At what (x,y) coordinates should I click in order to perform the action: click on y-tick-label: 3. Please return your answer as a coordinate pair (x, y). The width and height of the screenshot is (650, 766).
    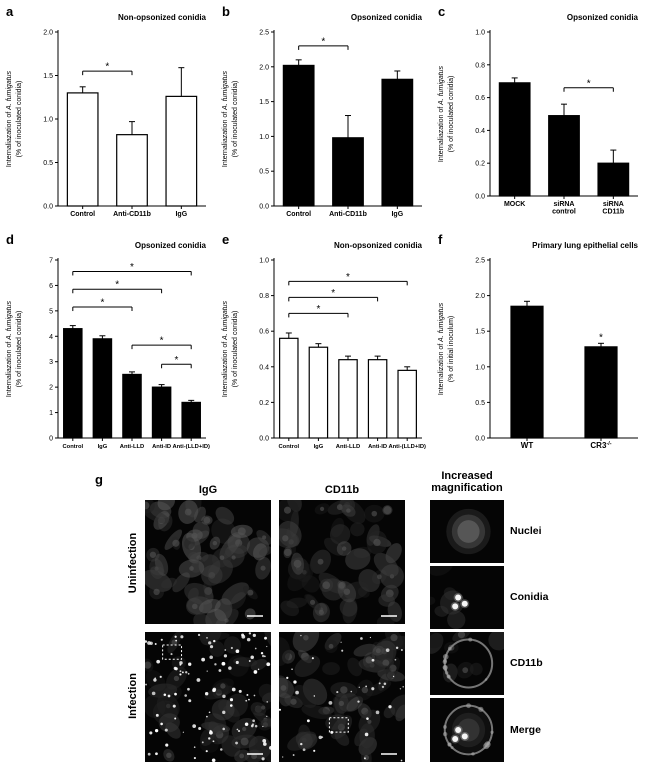
    Looking at the image, I should click on (51, 362).